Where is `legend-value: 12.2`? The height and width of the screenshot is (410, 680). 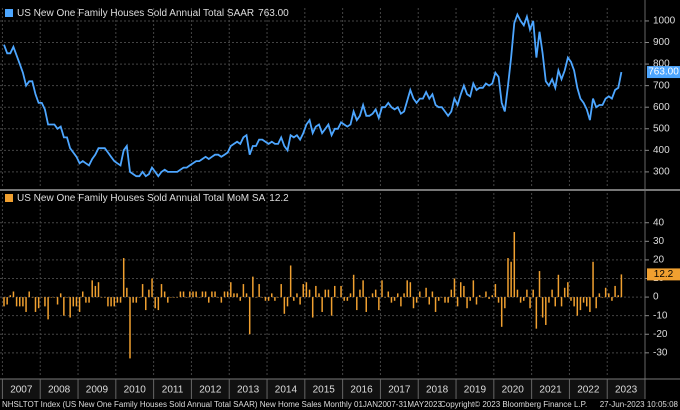
legend-value: 12.2 is located at coordinates (279, 198).